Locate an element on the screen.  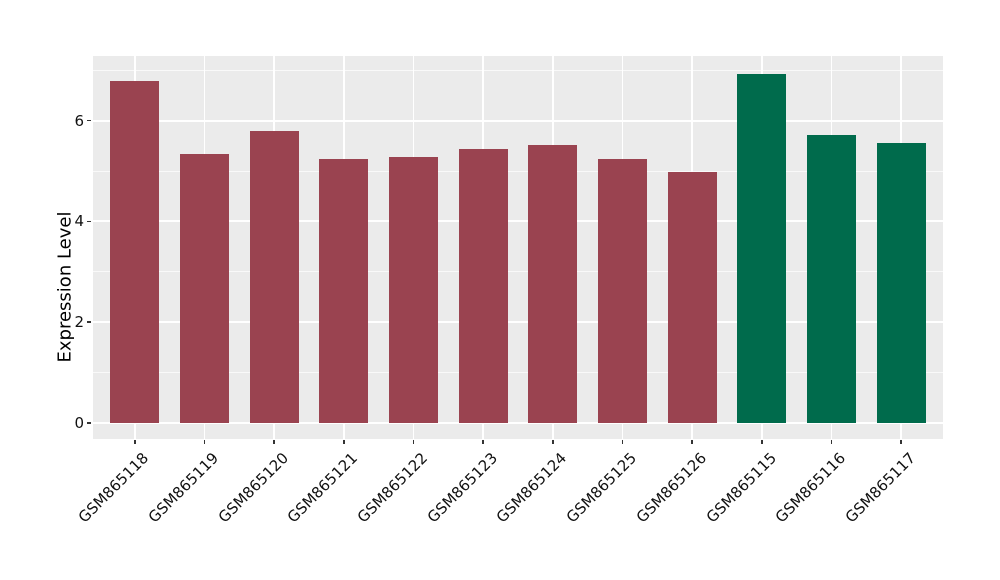
x-tick-label-GSM865125: GSM865125 is located at coordinates (601, 488).